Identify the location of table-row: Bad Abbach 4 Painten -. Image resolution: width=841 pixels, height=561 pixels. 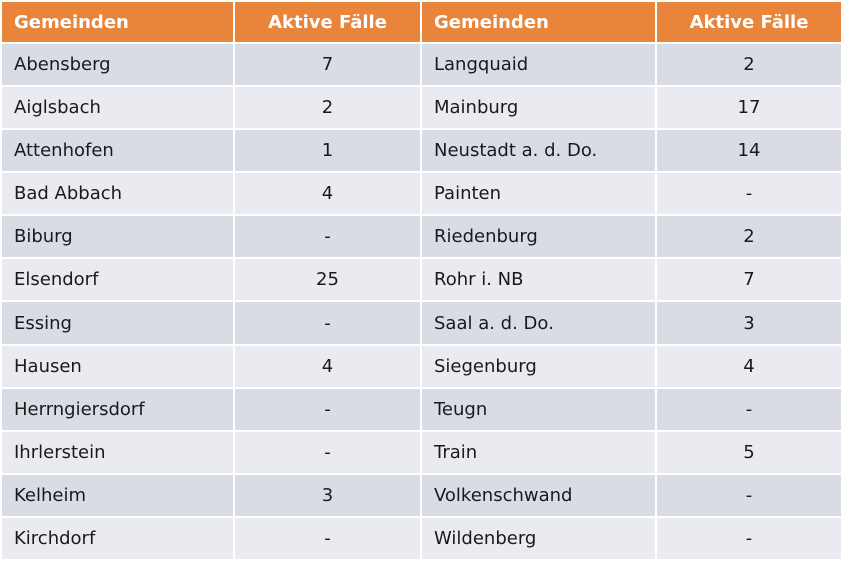
(420, 194).